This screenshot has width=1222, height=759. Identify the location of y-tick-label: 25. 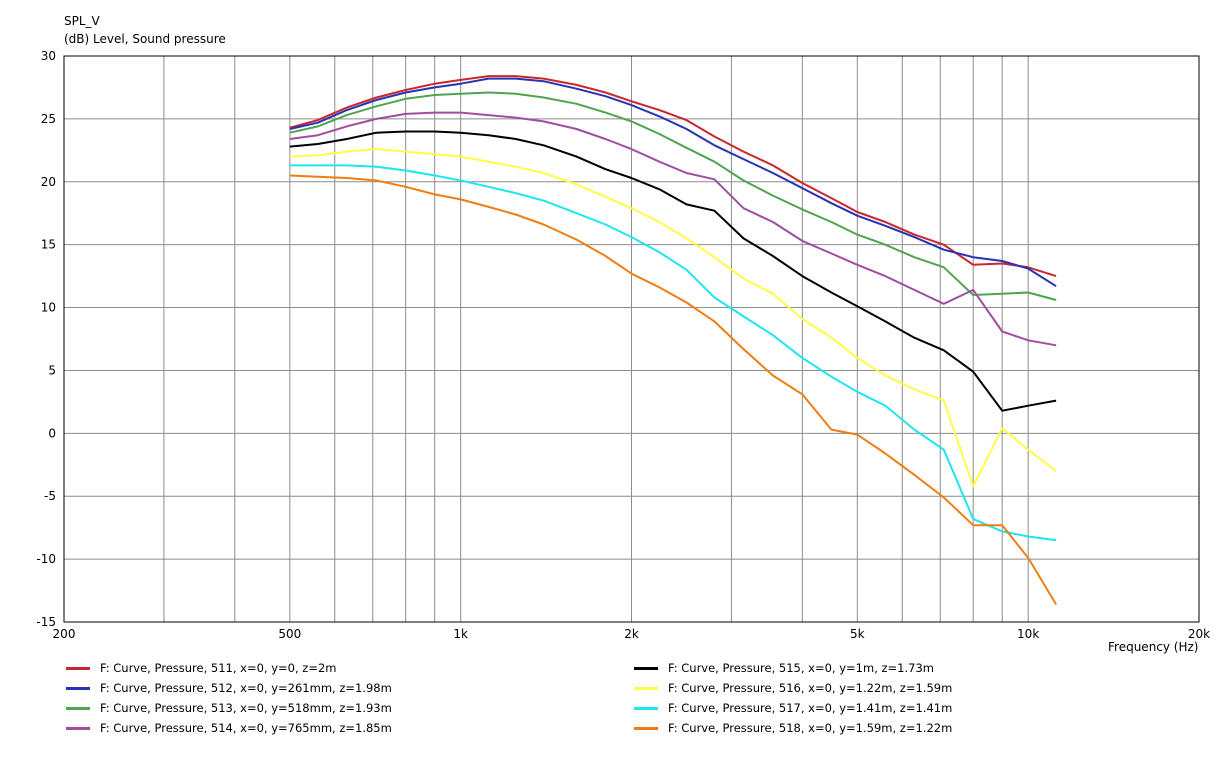
(48, 119).